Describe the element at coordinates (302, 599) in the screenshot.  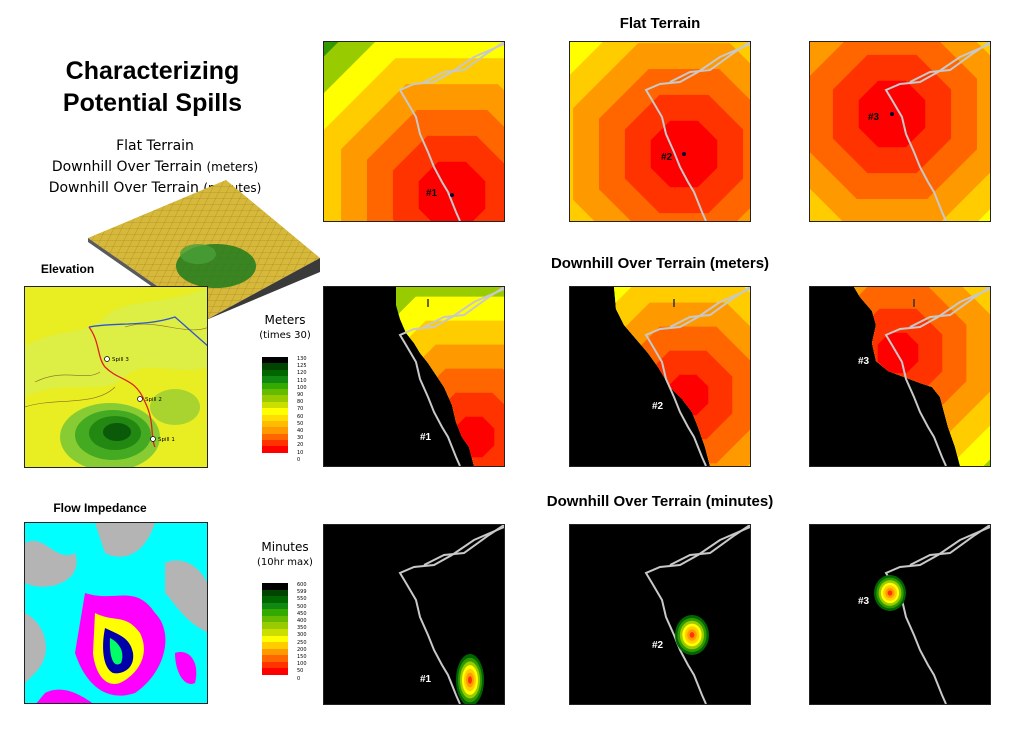
I see `legend-tick: 550` at that location.